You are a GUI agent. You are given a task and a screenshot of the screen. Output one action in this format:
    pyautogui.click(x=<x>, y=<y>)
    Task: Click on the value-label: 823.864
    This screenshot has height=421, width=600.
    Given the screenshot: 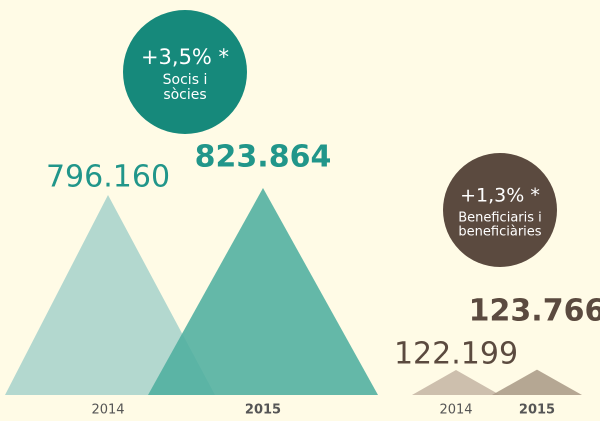 What is the action you would take?
    pyautogui.click(x=263, y=157)
    